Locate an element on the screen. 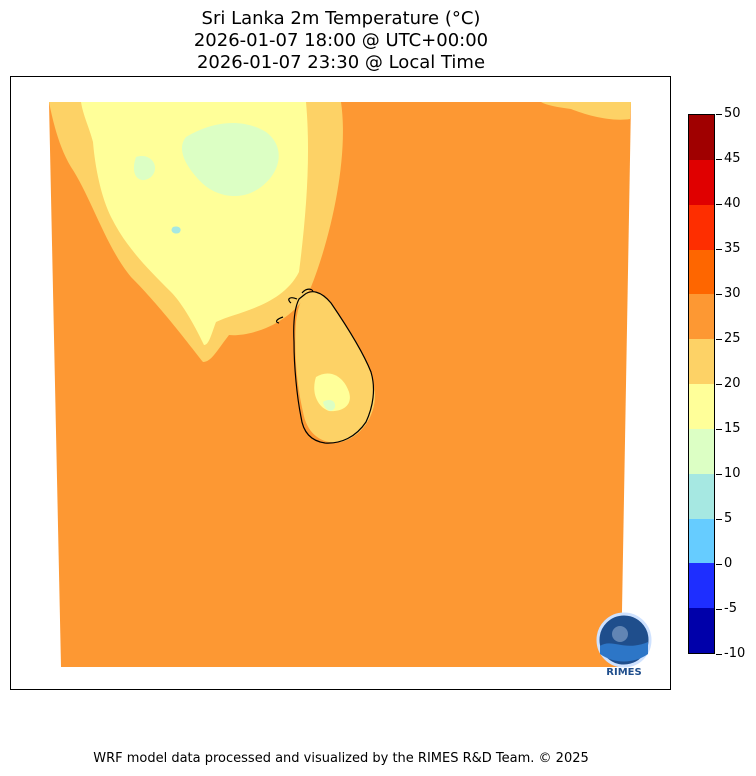  colorbar-tick-label: 0 is located at coordinates (728, 563).